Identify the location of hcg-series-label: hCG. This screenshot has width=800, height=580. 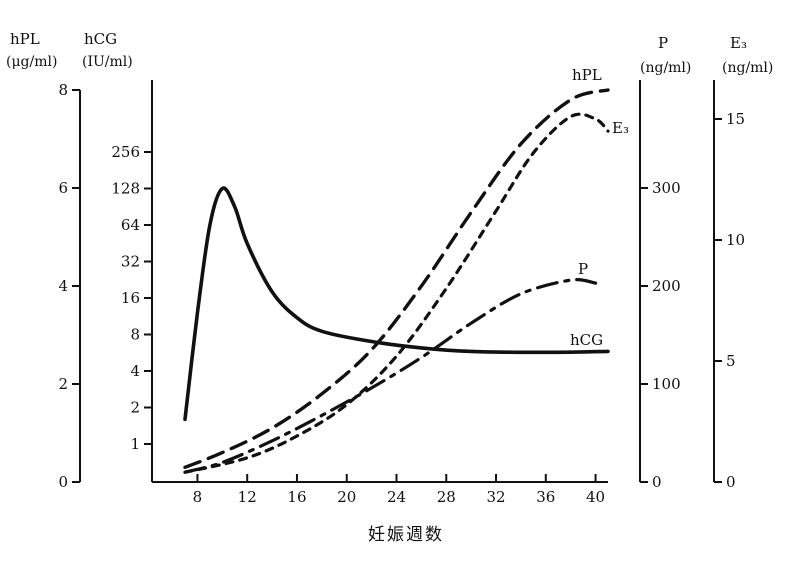
(586, 340).